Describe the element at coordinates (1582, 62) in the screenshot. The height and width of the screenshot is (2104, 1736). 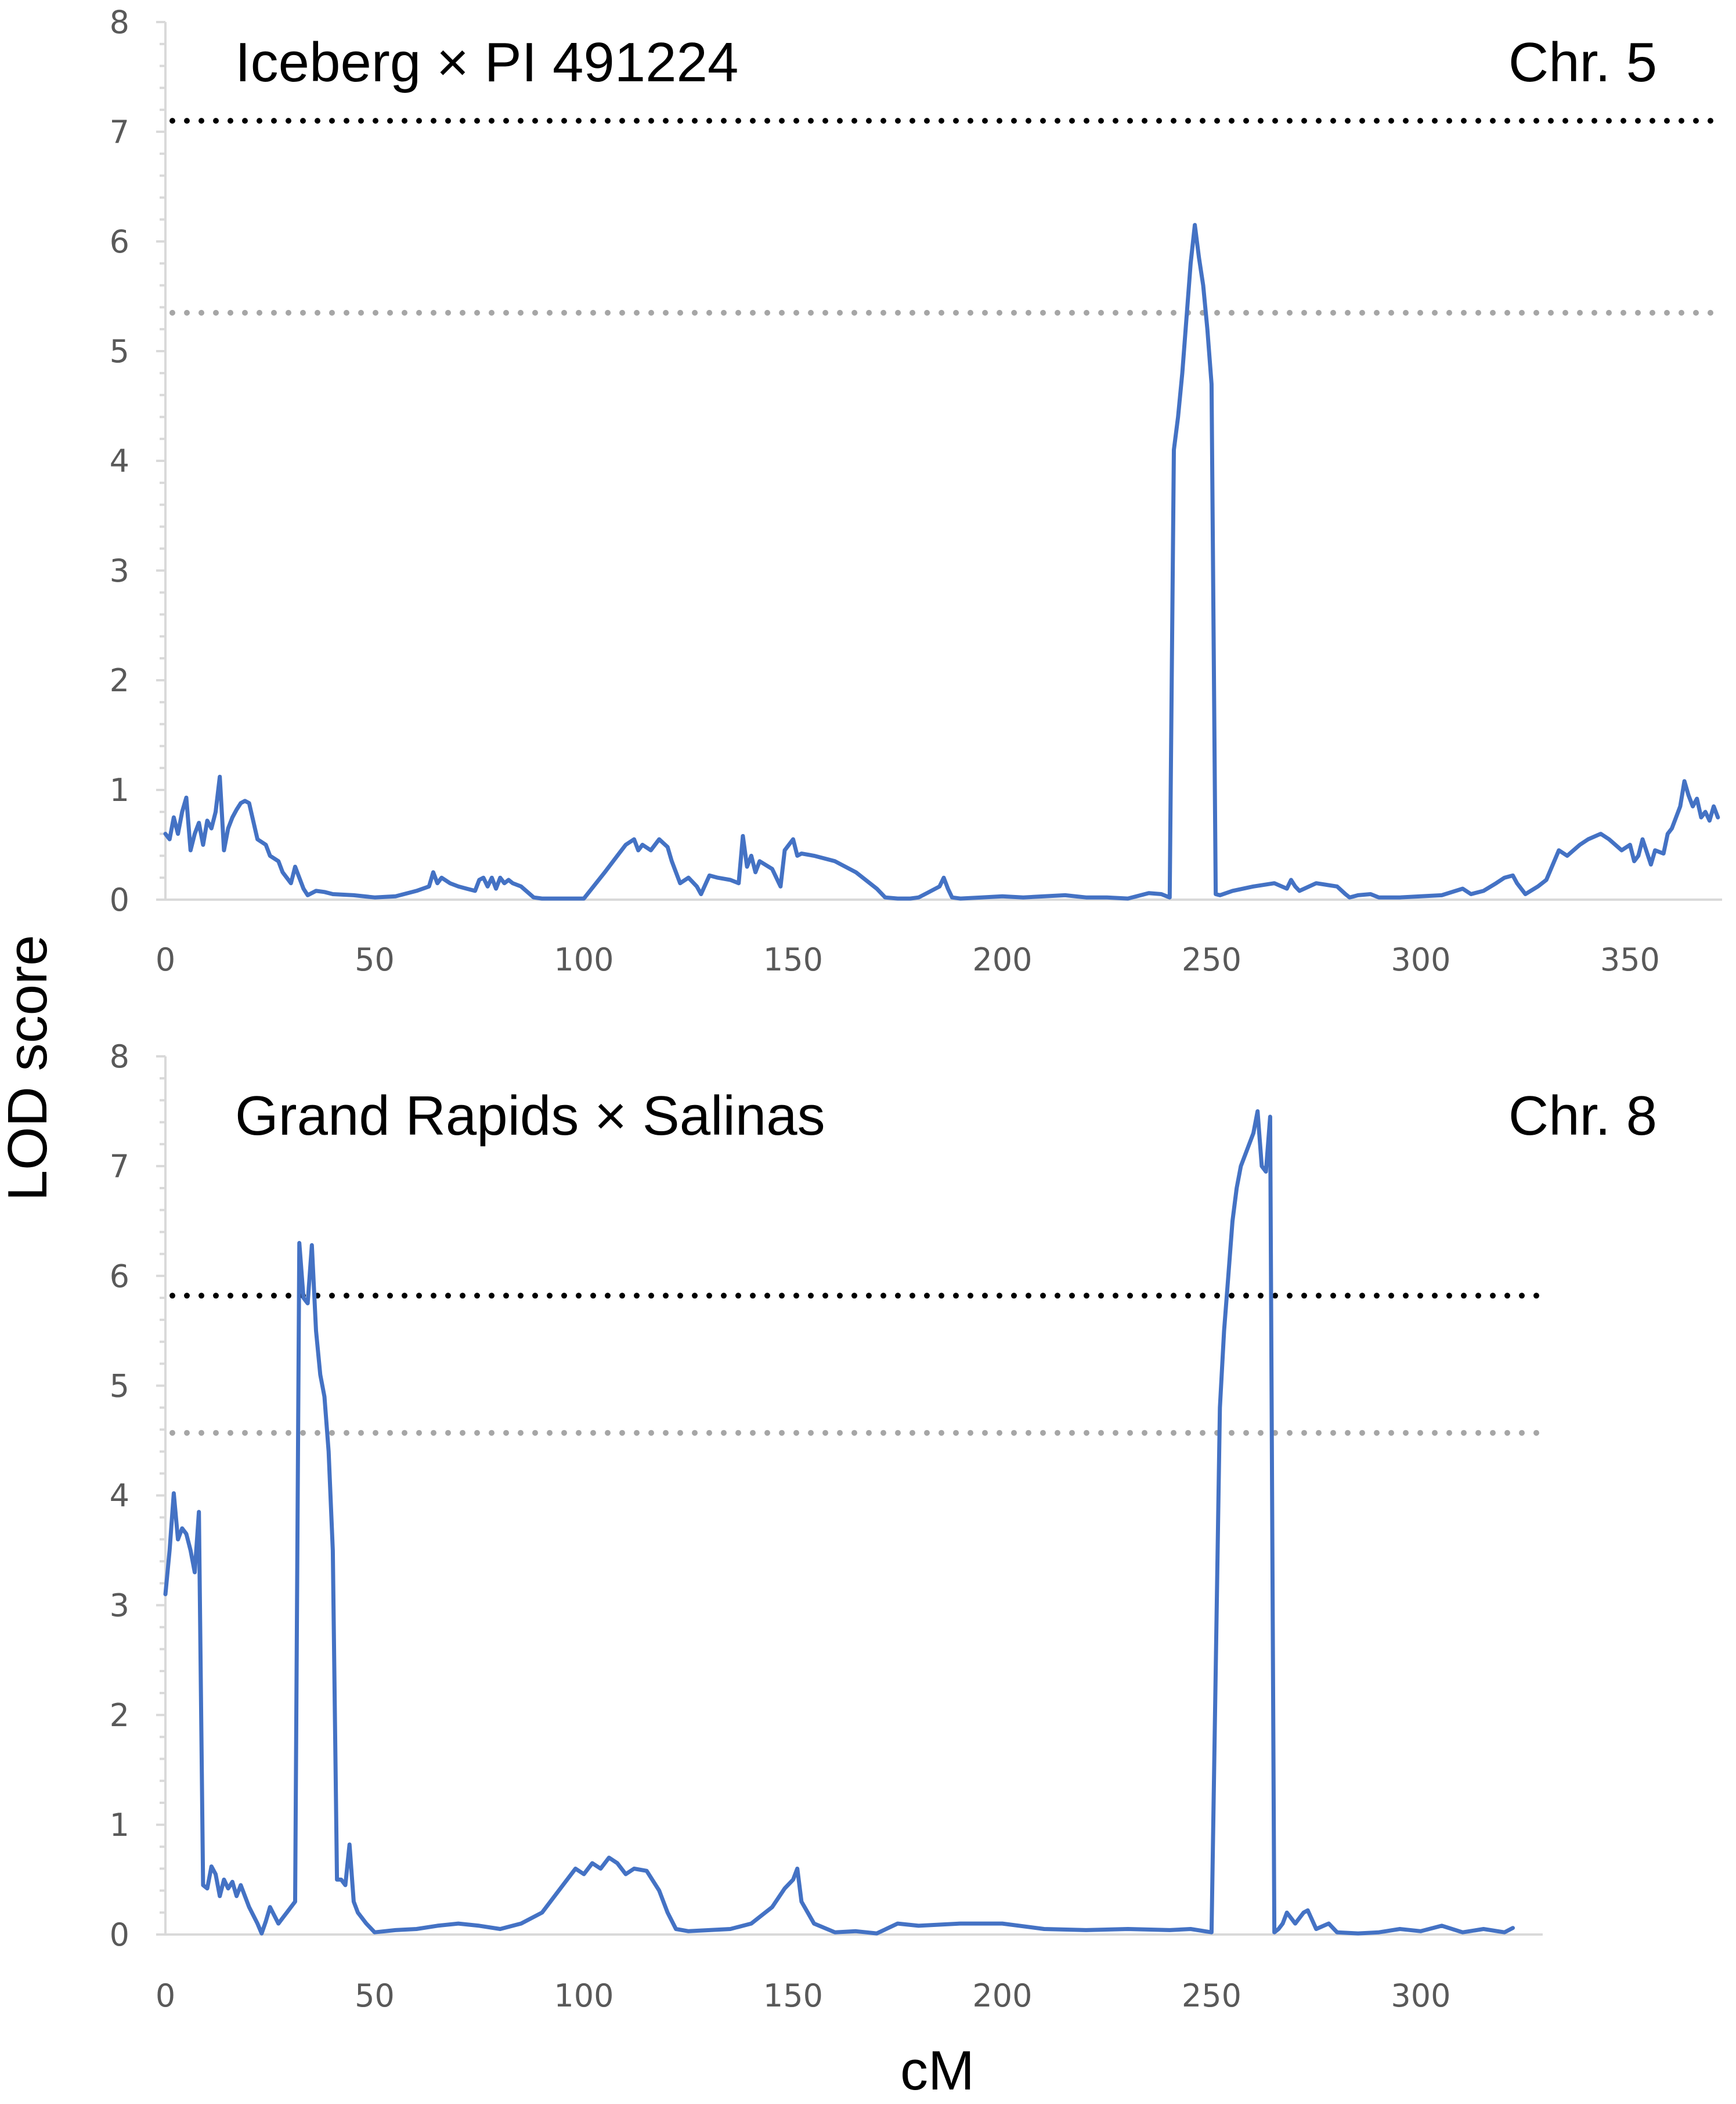
I see `chromosome-label-top: Chr. 5` at that location.